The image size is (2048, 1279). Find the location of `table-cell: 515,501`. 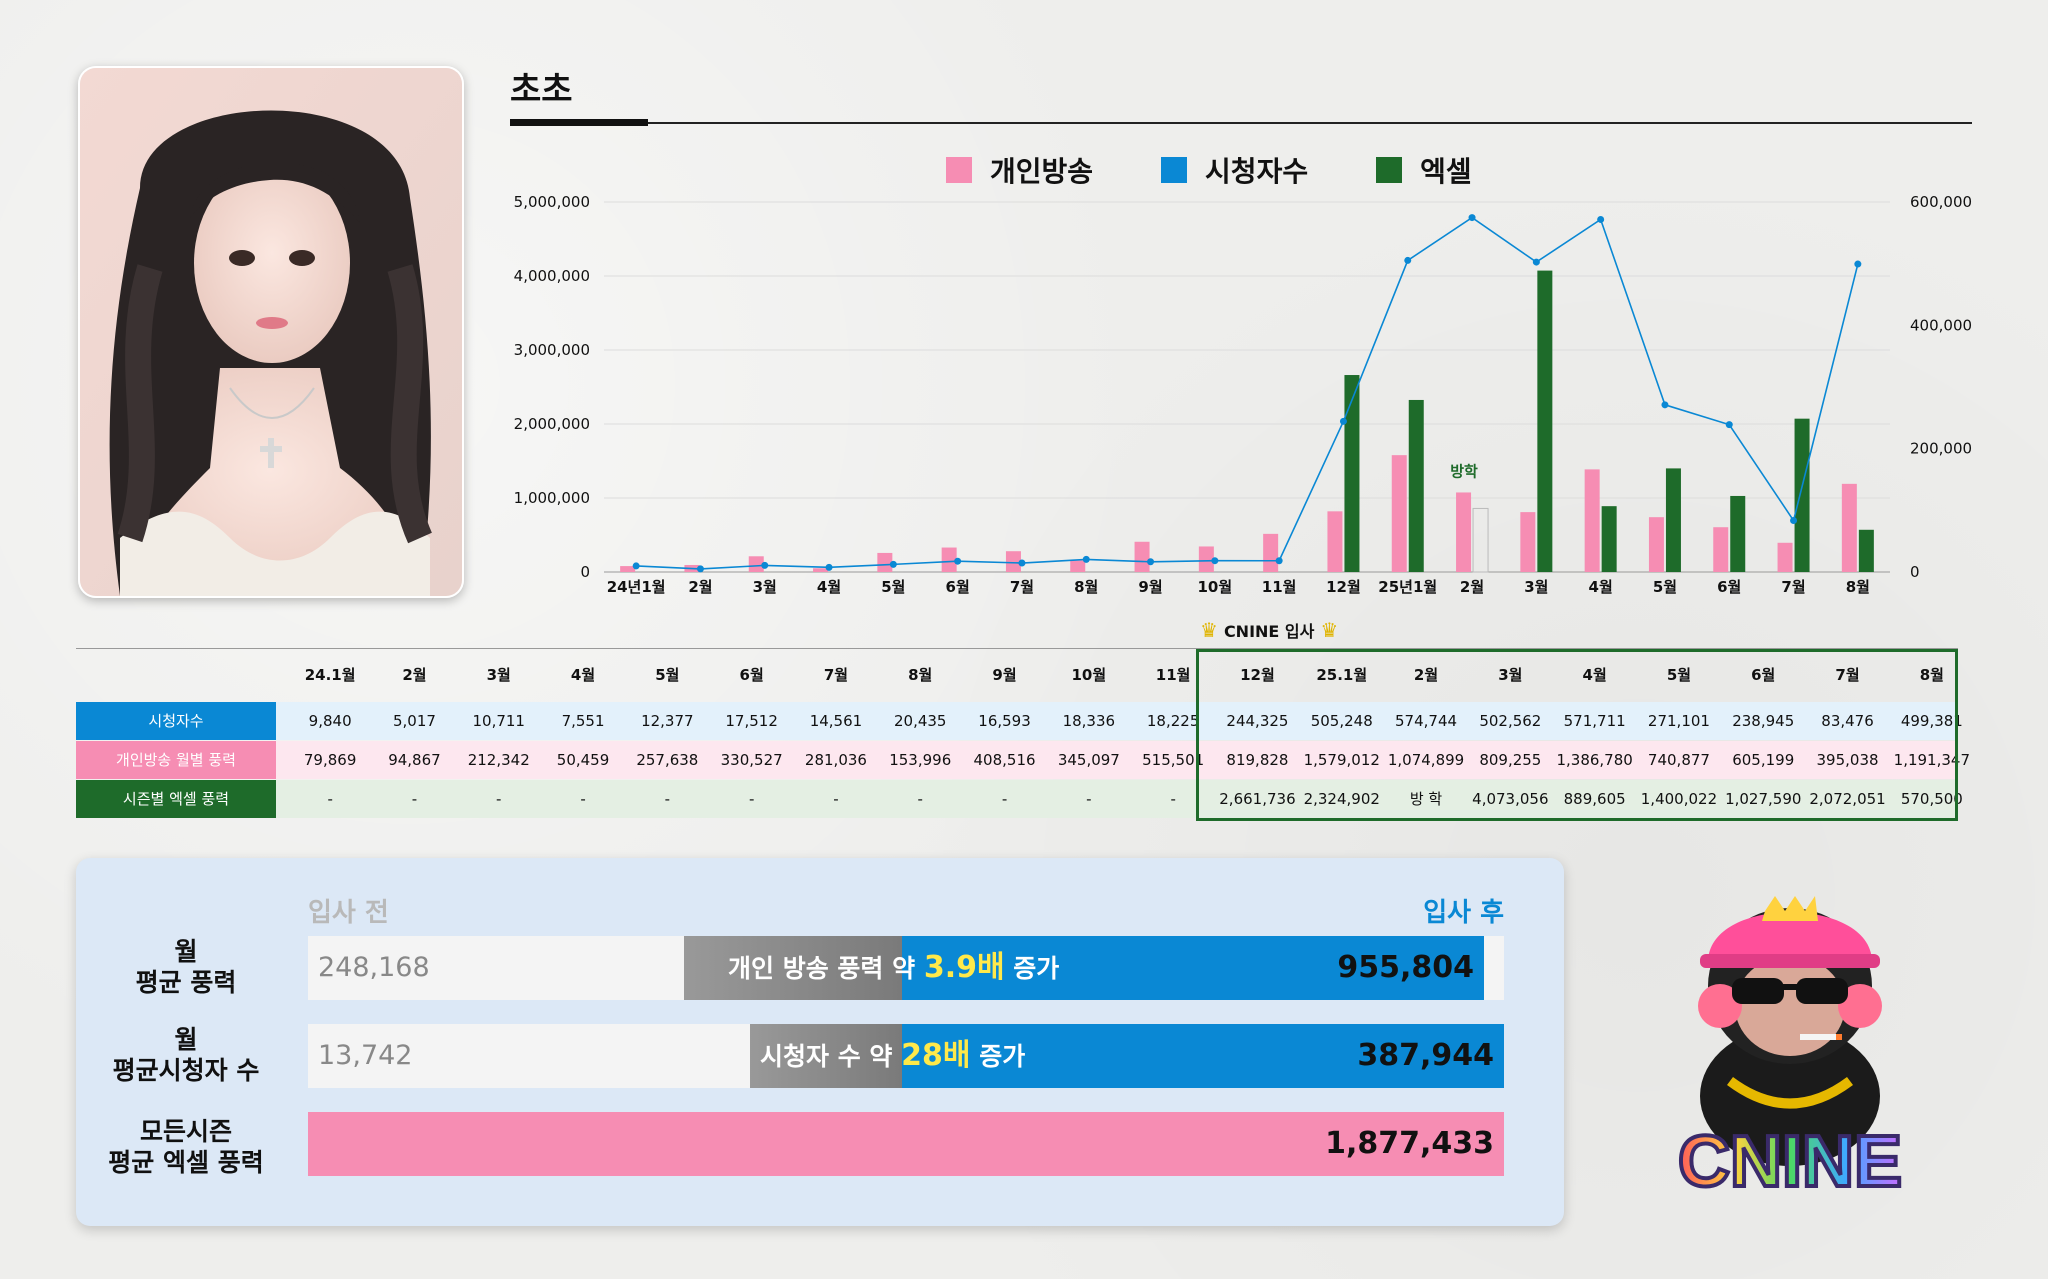

table-cell: 515,501 is located at coordinates (1173, 760).